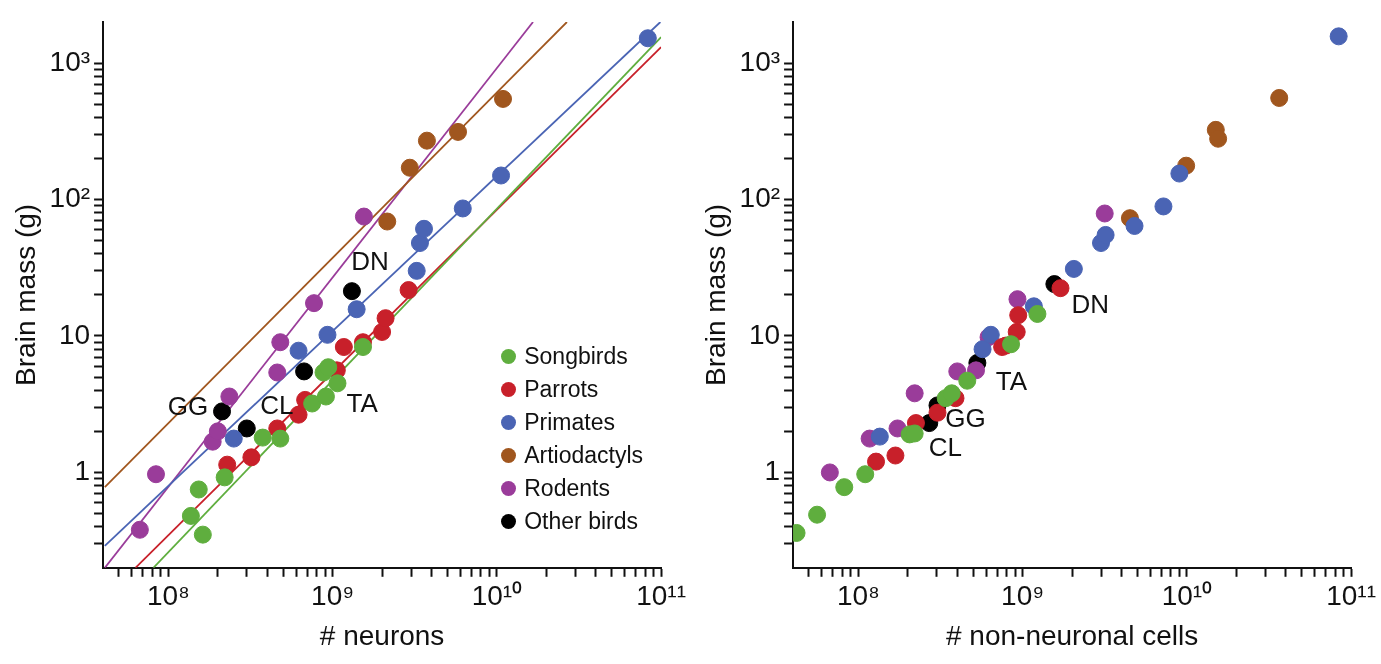  What do you see at coordinates (561, 389) in the screenshot?
I see `legend-label: Parrots` at bounding box center [561, 389].